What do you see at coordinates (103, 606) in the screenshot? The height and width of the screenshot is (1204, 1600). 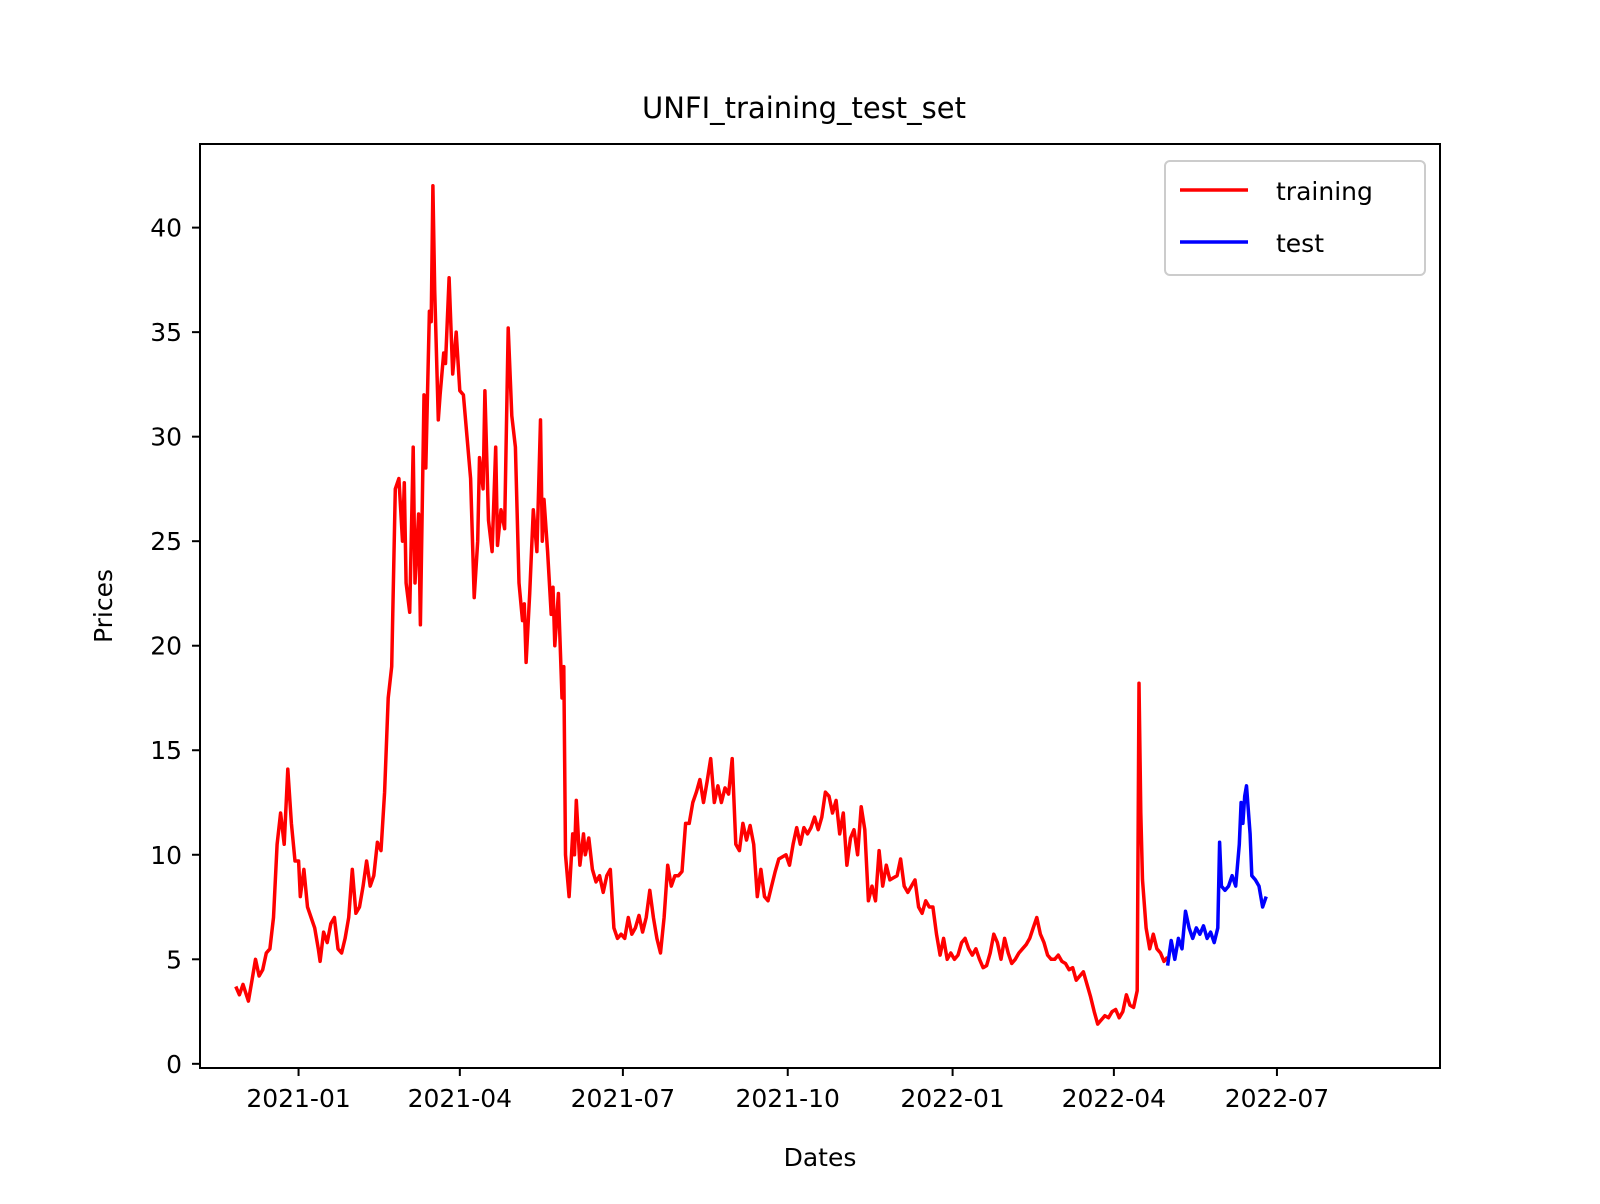 I see `y-axis-label: Prices` at bounding box center [103, 606].